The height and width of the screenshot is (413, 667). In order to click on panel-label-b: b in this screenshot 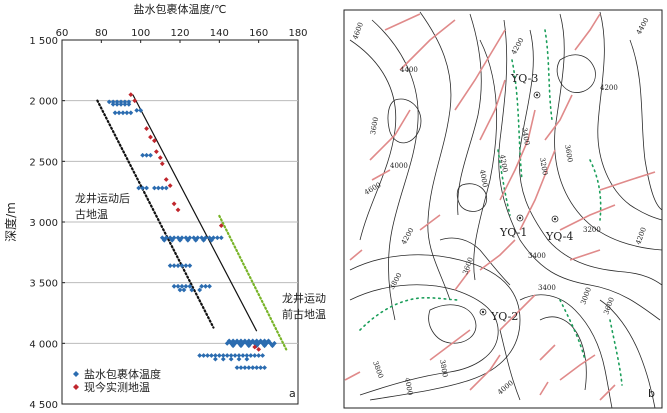, I will do `click(651, 393)`.